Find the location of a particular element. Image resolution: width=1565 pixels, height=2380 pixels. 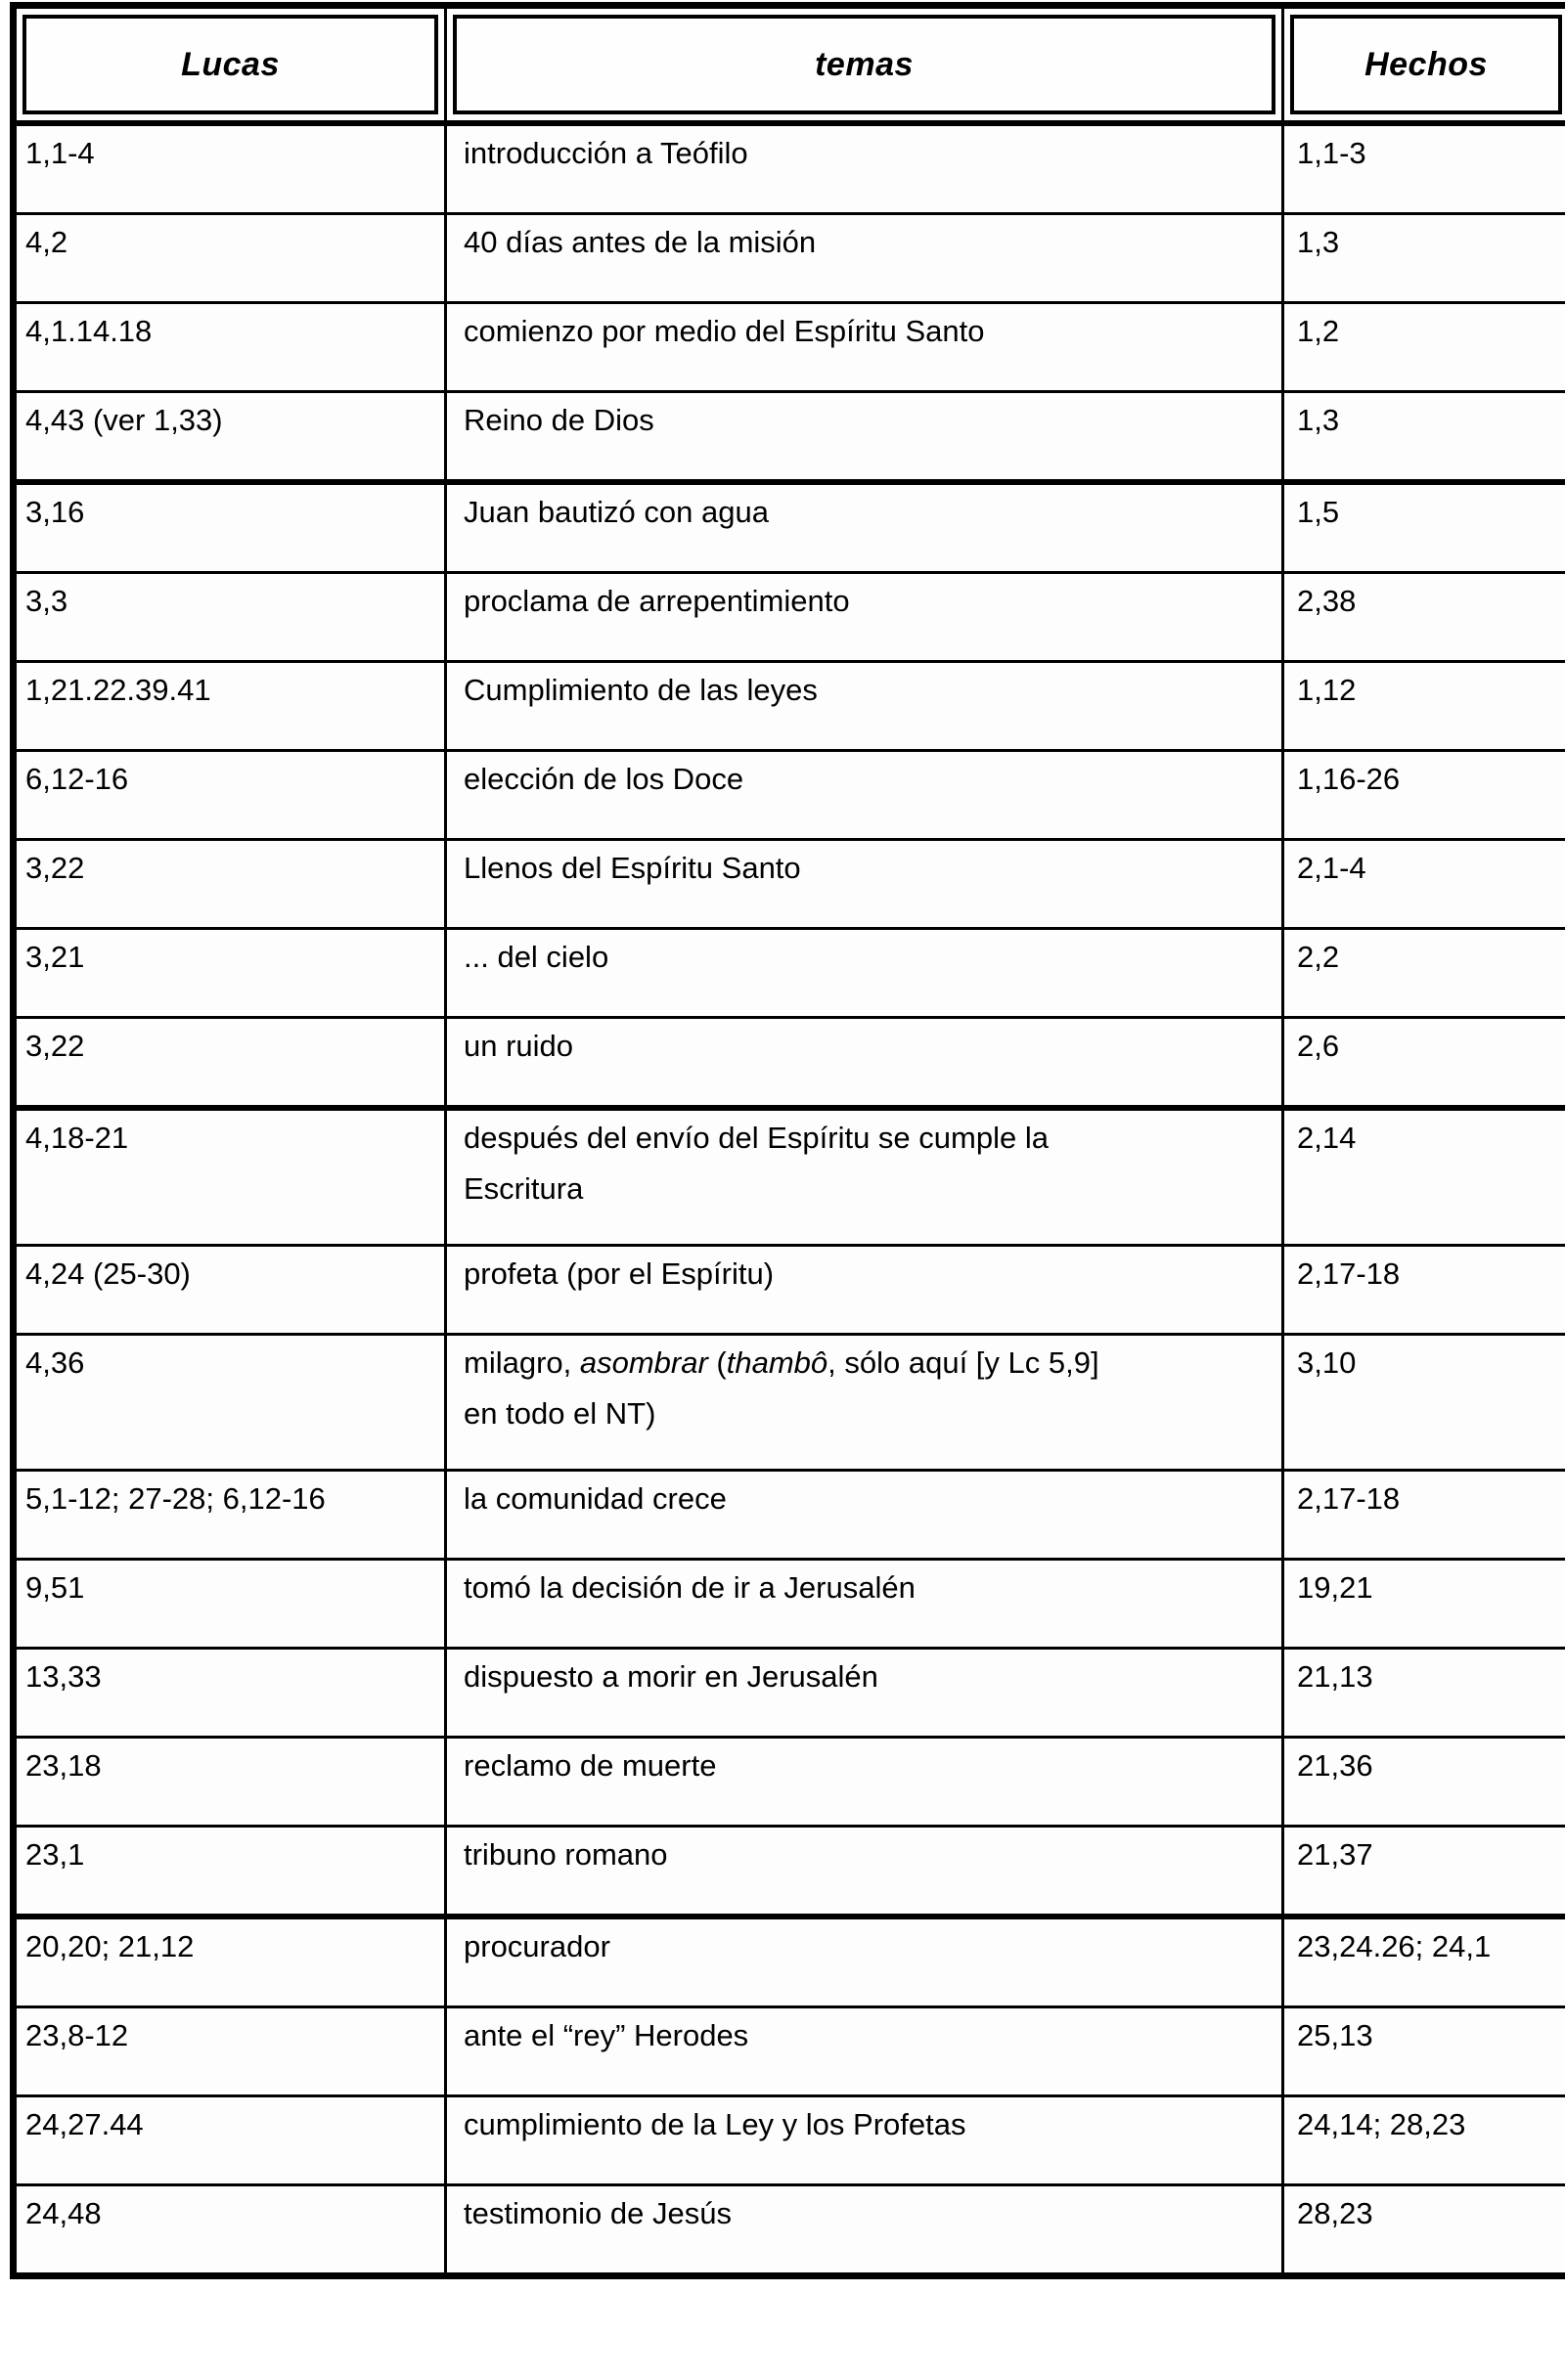

header-cell-lucas: Lucas is located at coordinates (232, 64).